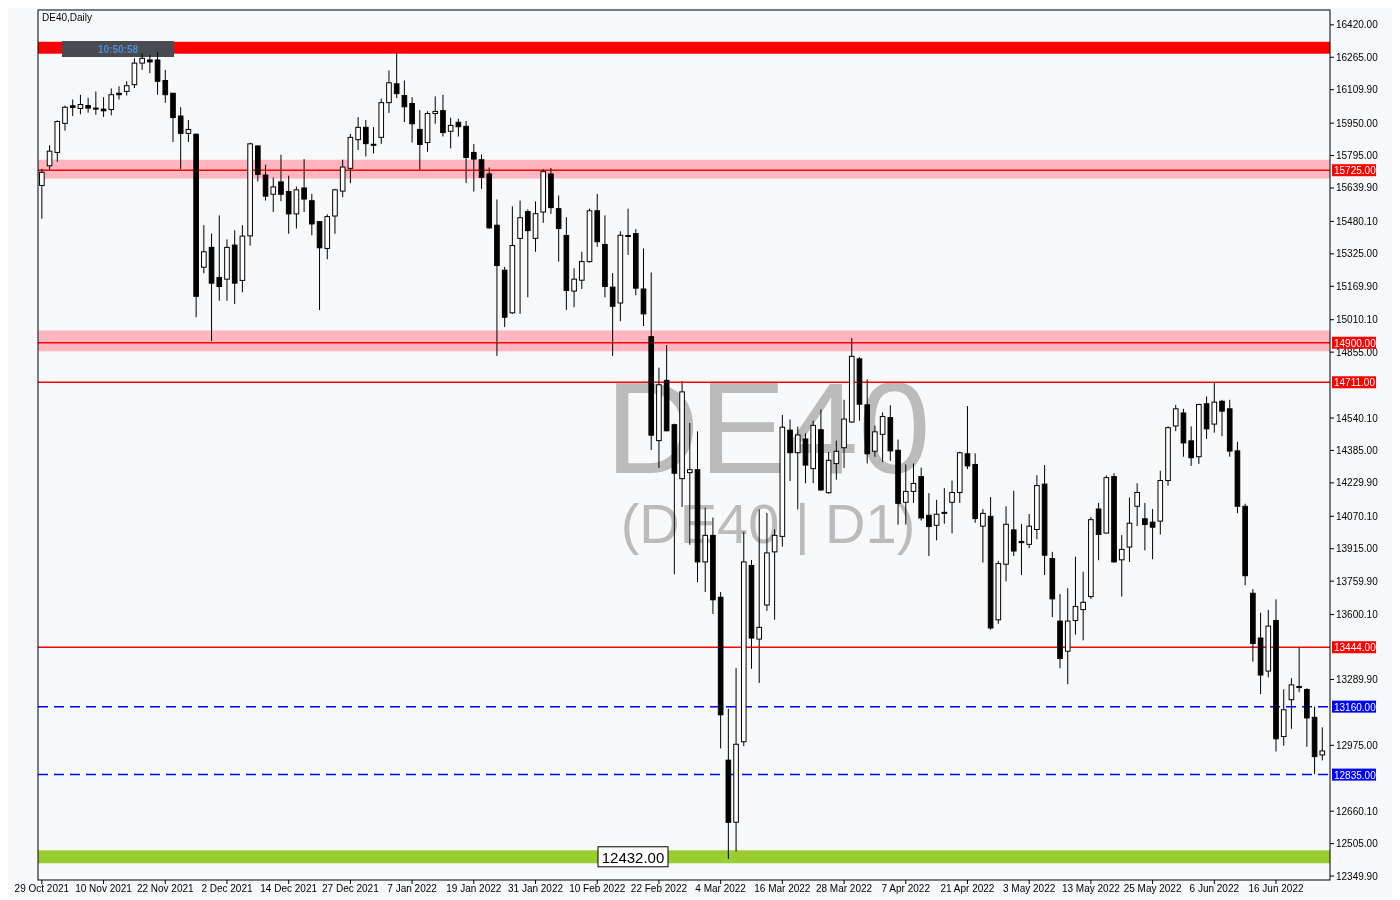  What do you see at coordinates (1357, 254) in the screenshot?
I see `y-tick-label: 15325.00` at bounding box center [1357, 254].